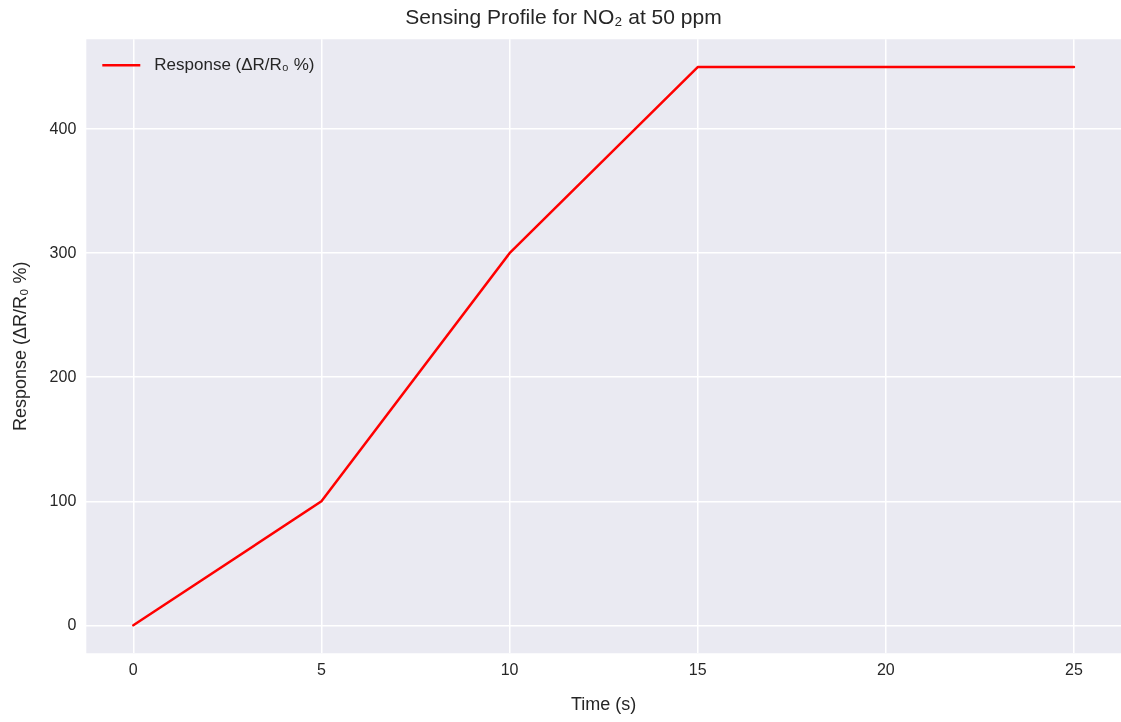  Describe the element at coordinates (63, 376) in the screenshot. I see `y-tick-label: 200` at that location.